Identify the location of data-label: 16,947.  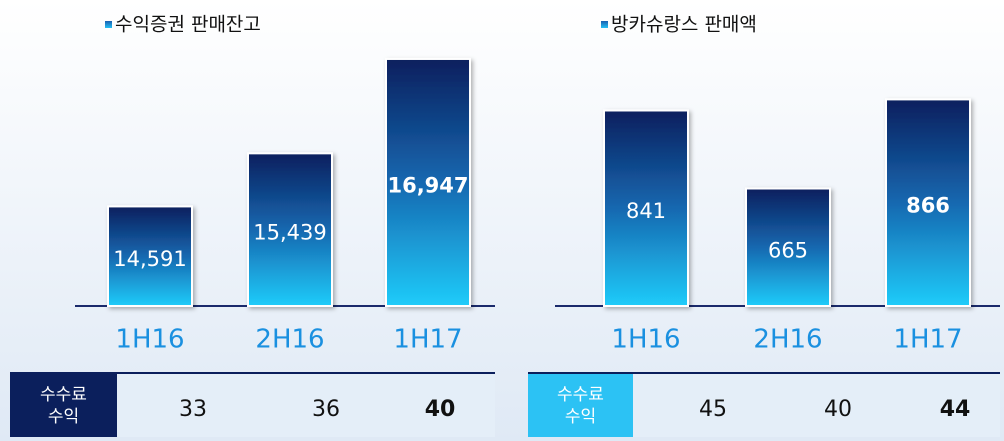
(427, 185).